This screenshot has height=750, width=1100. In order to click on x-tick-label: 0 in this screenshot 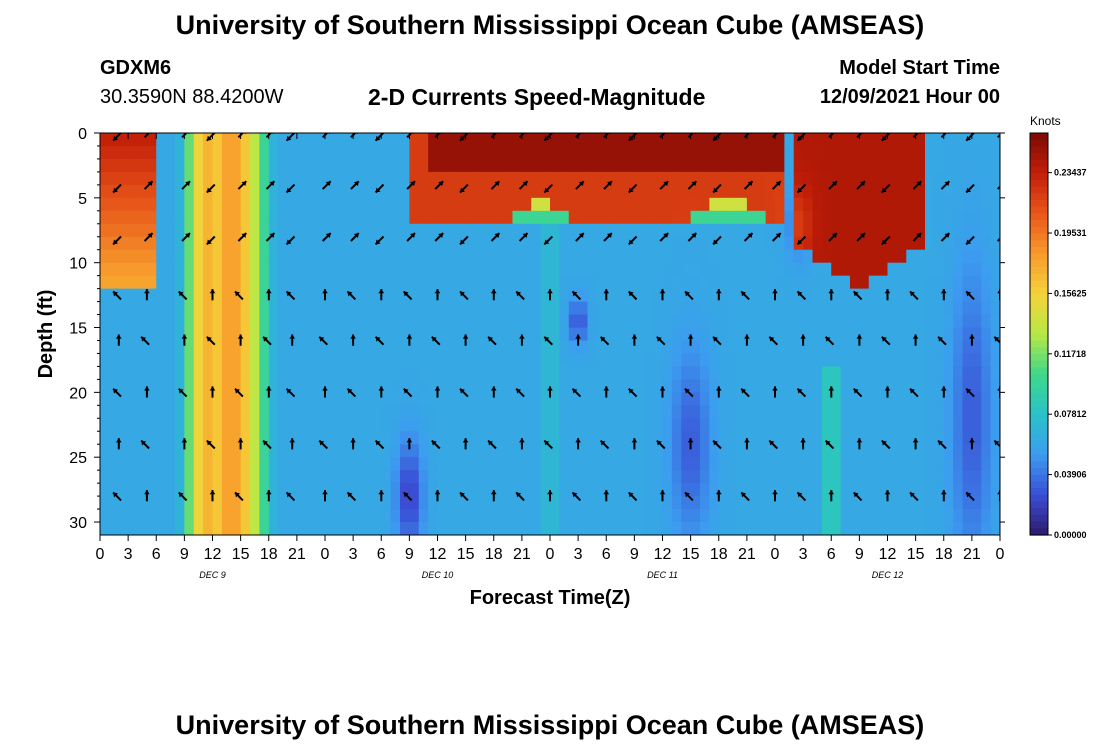, I will do `click(550, 554)`.